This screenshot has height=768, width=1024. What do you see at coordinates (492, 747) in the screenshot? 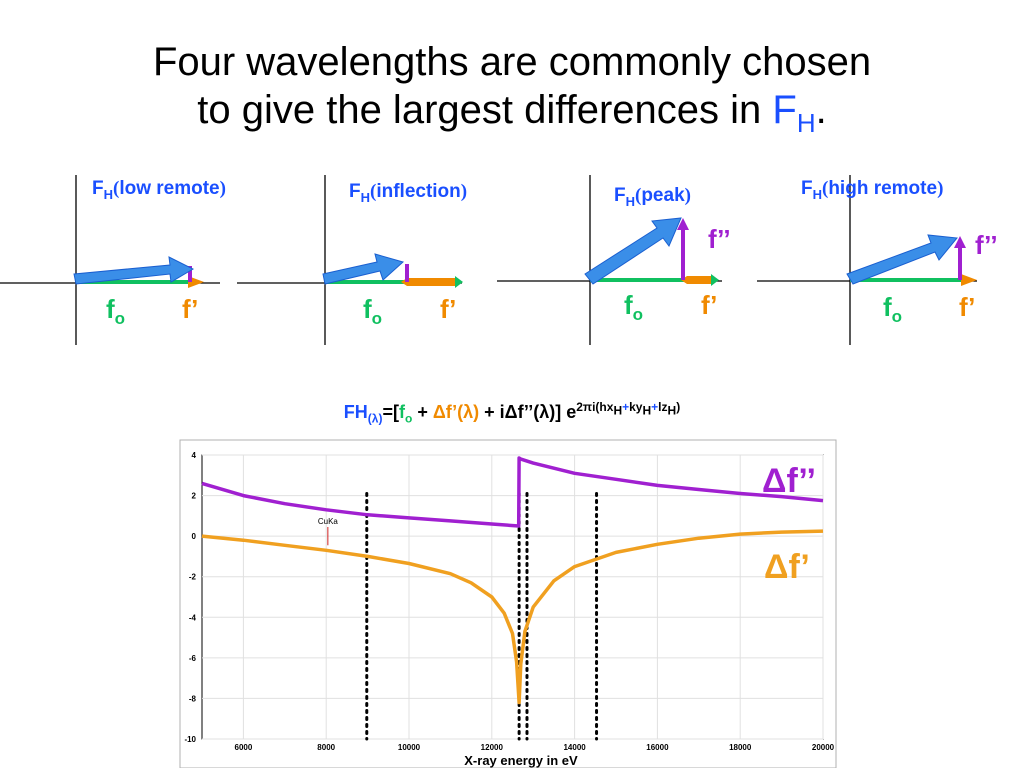
I see `x-tick-label: 12000` at bounding box center [492, 747].